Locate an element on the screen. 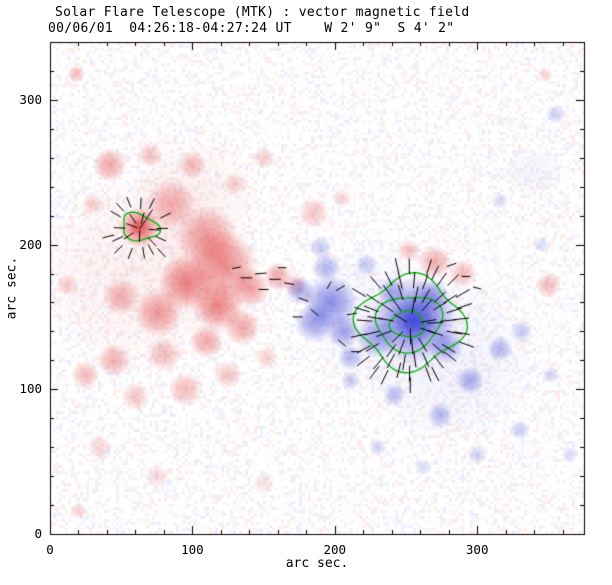 The height and width of the screenshot is (585, 612). y-tick-label: 200 is located at coordinates (30, 244).